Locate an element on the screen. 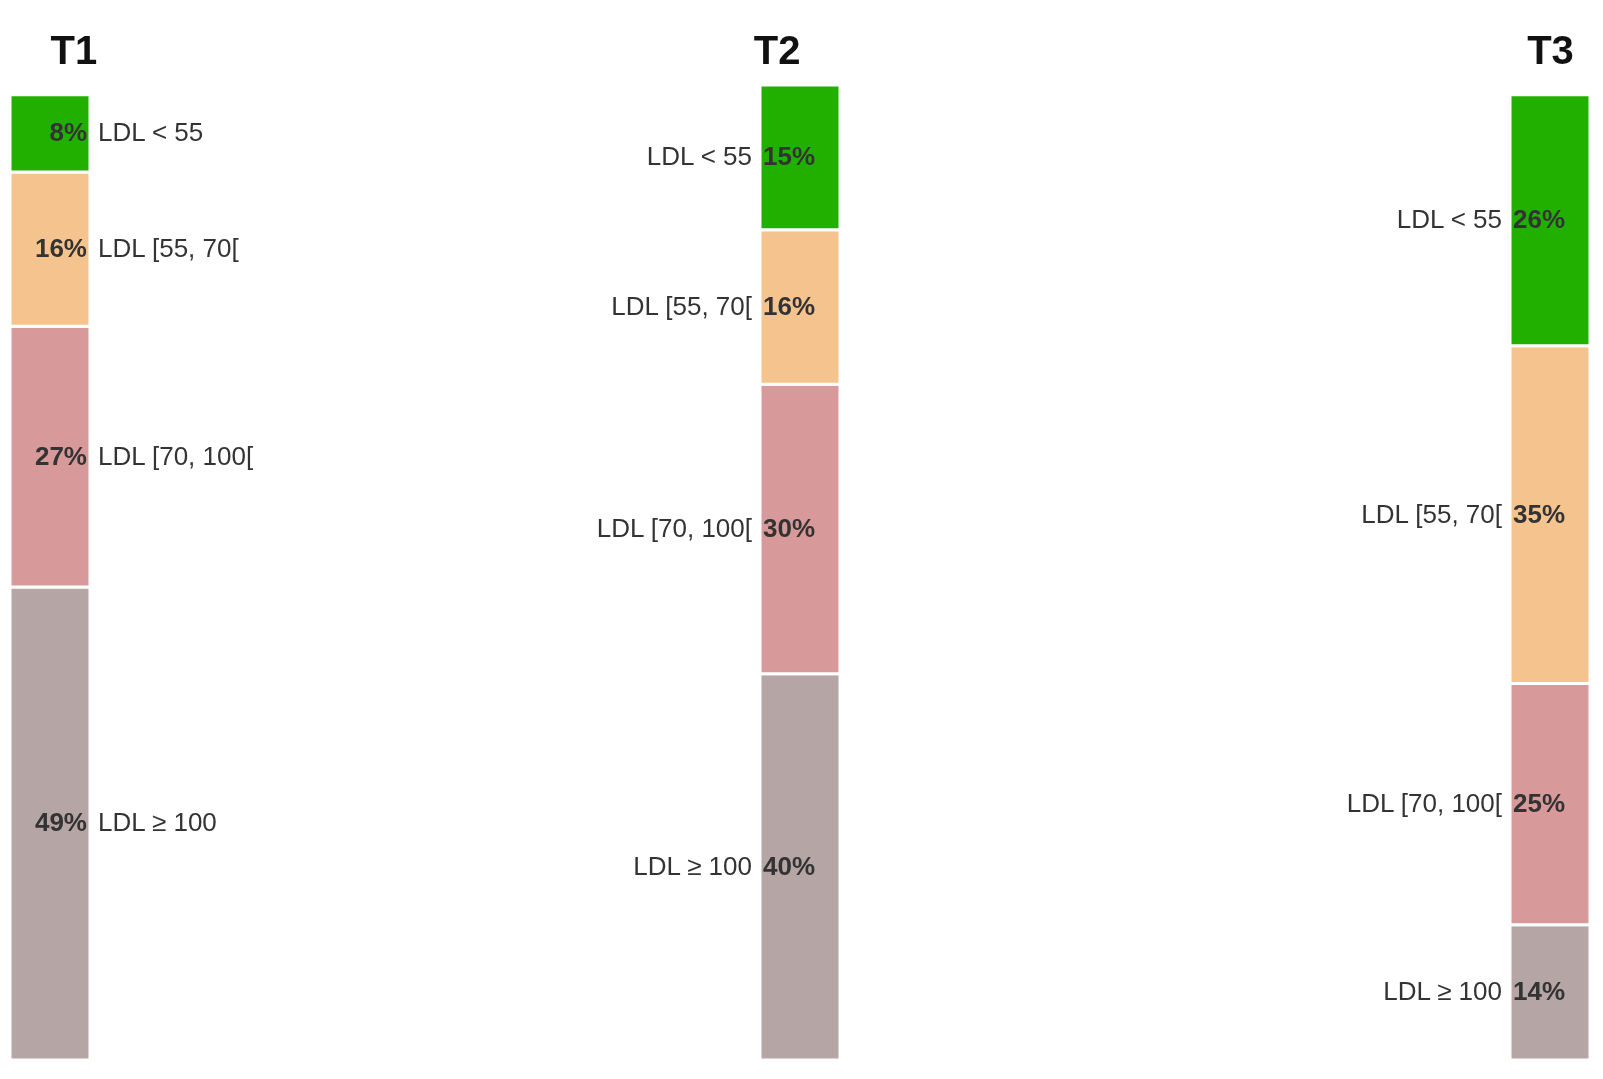 The width and height of the screenshot is (1603, 1079). series-label: LDL [55, 70[ is located at coordinates (169, 248).